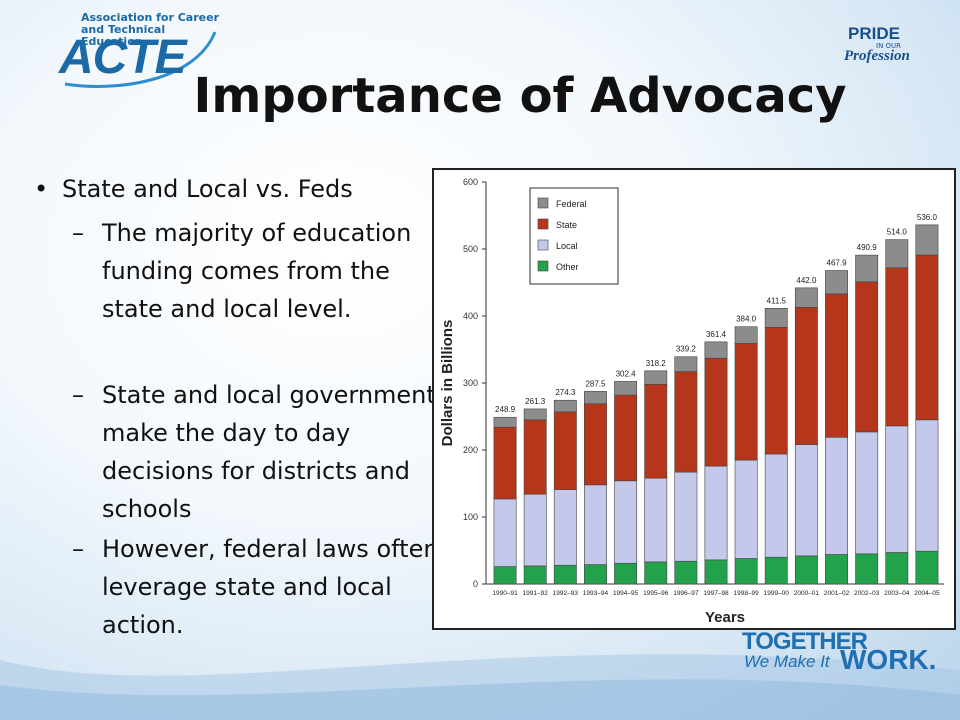 The height and width of the screenshot is (720, 960). Describe the element at coordinates (565, 392) in the screenshot. I see `bar-total-label: 274.3` at that location.